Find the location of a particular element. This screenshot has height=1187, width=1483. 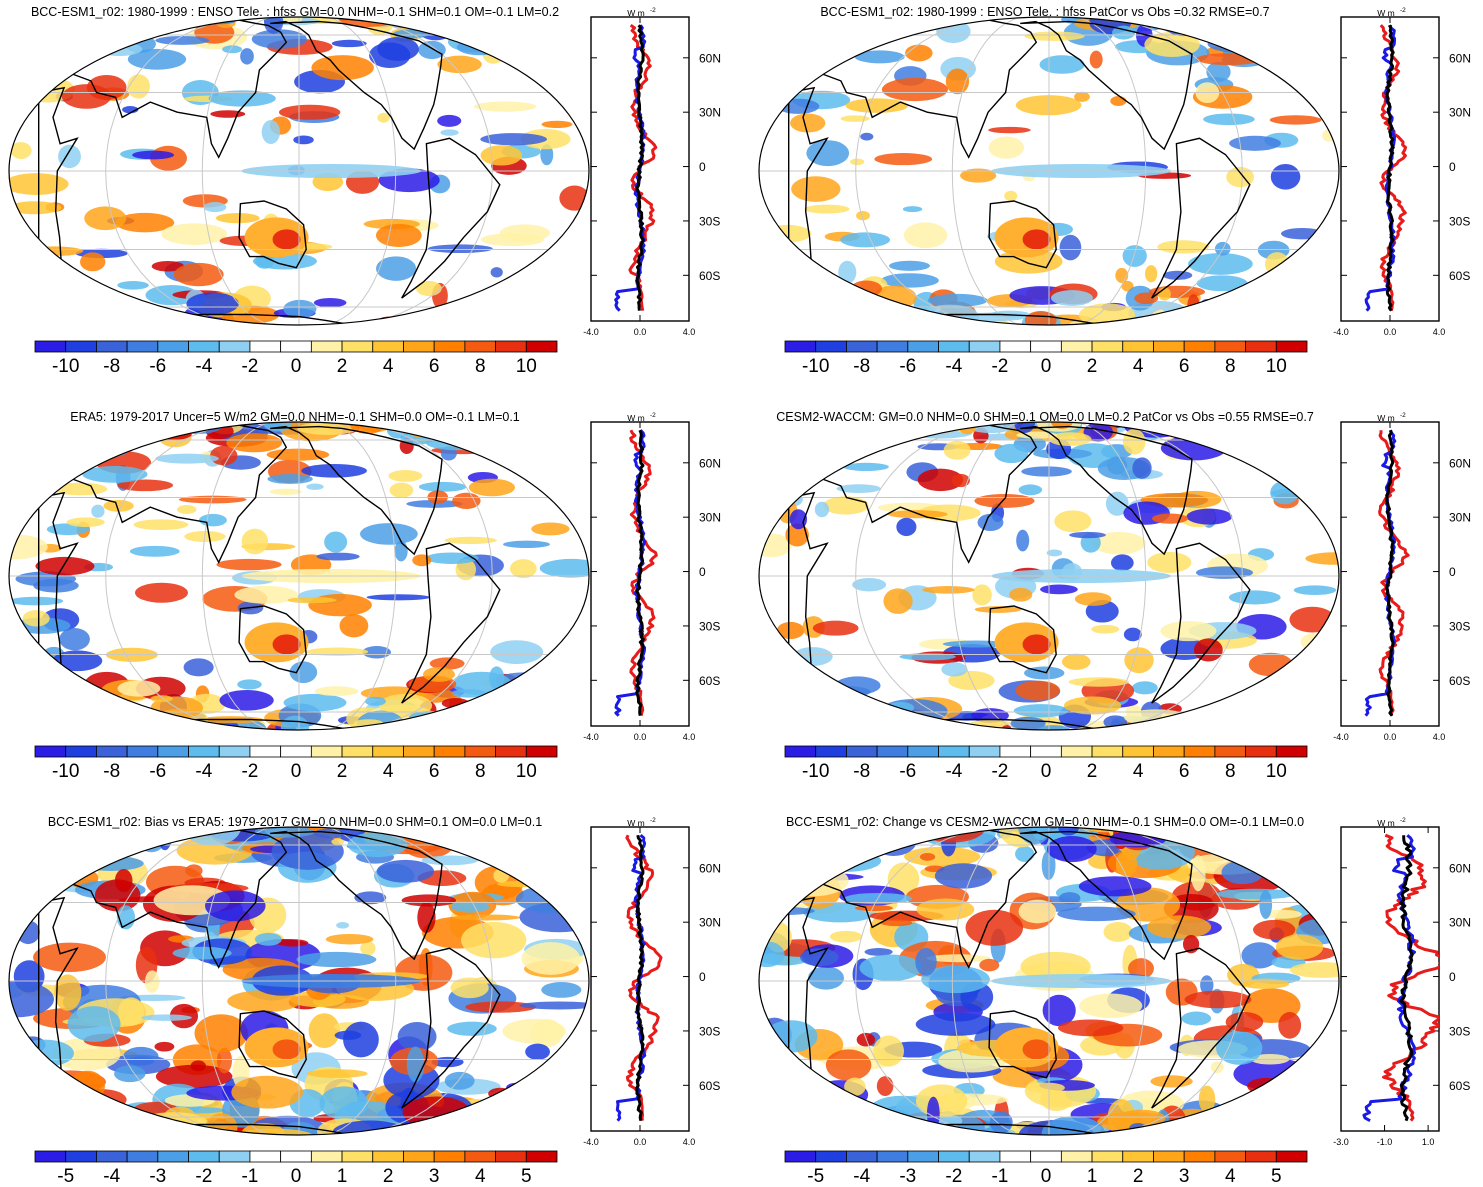

colorbar-label: -5 is located at coordinates (815, 1176).